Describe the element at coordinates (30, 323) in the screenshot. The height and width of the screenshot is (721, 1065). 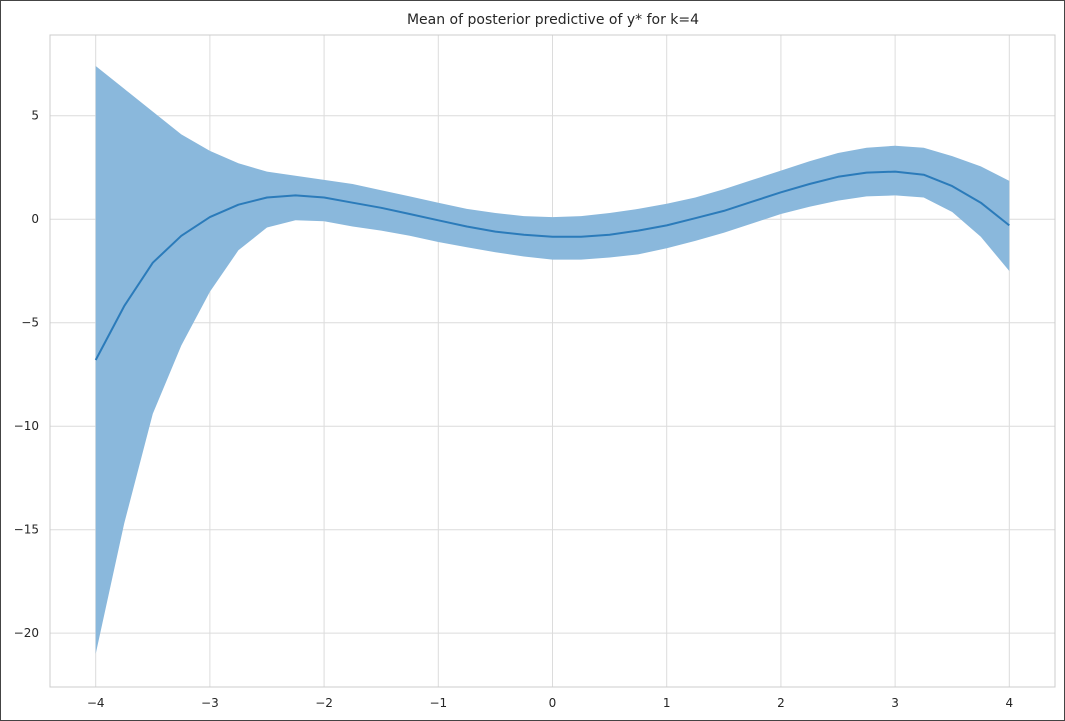
I see `y-tick-label-2: −5` at that location.